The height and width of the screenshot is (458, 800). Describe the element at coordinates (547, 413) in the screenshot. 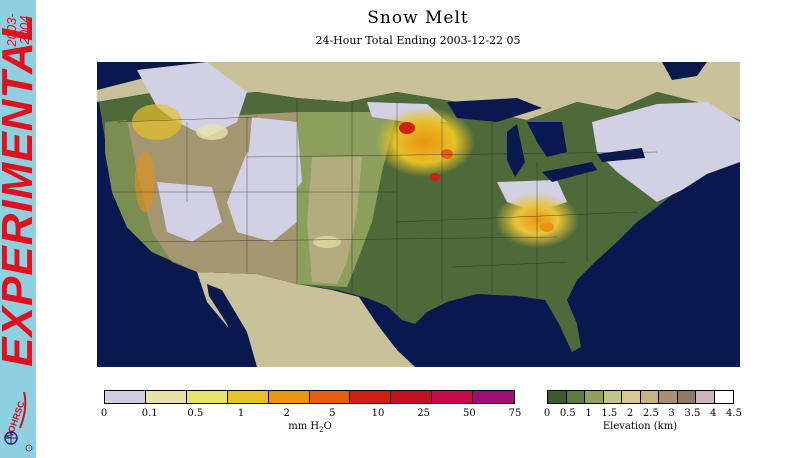

I see `elevation-tick-label: 0` at that location.